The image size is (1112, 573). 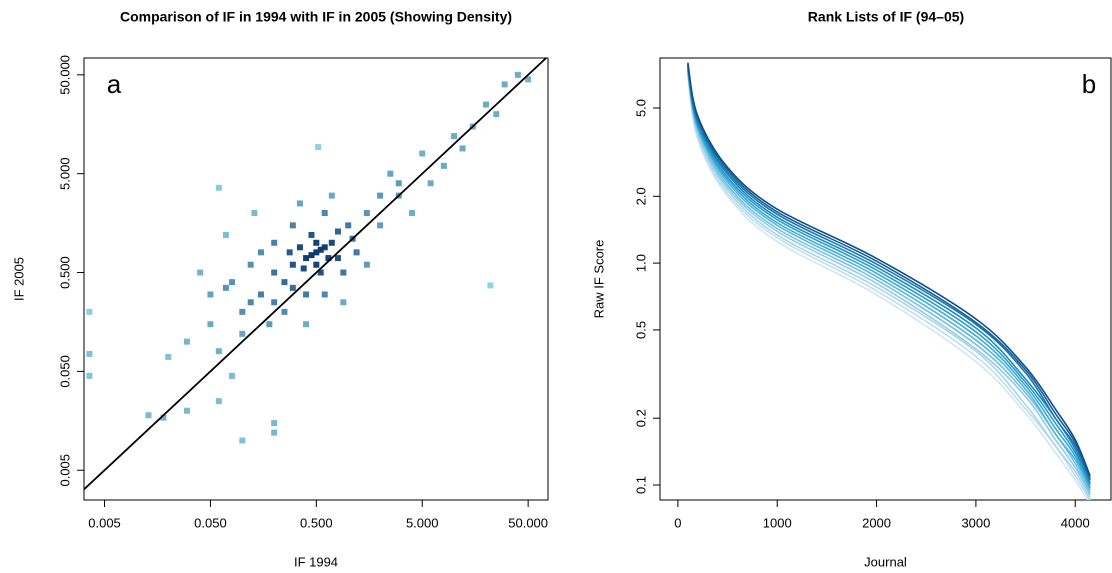 What do you see at coordinates (640, 108) in the screenshot?
I see `y-tick-label: 5.0` at bounding box center [640, 108].